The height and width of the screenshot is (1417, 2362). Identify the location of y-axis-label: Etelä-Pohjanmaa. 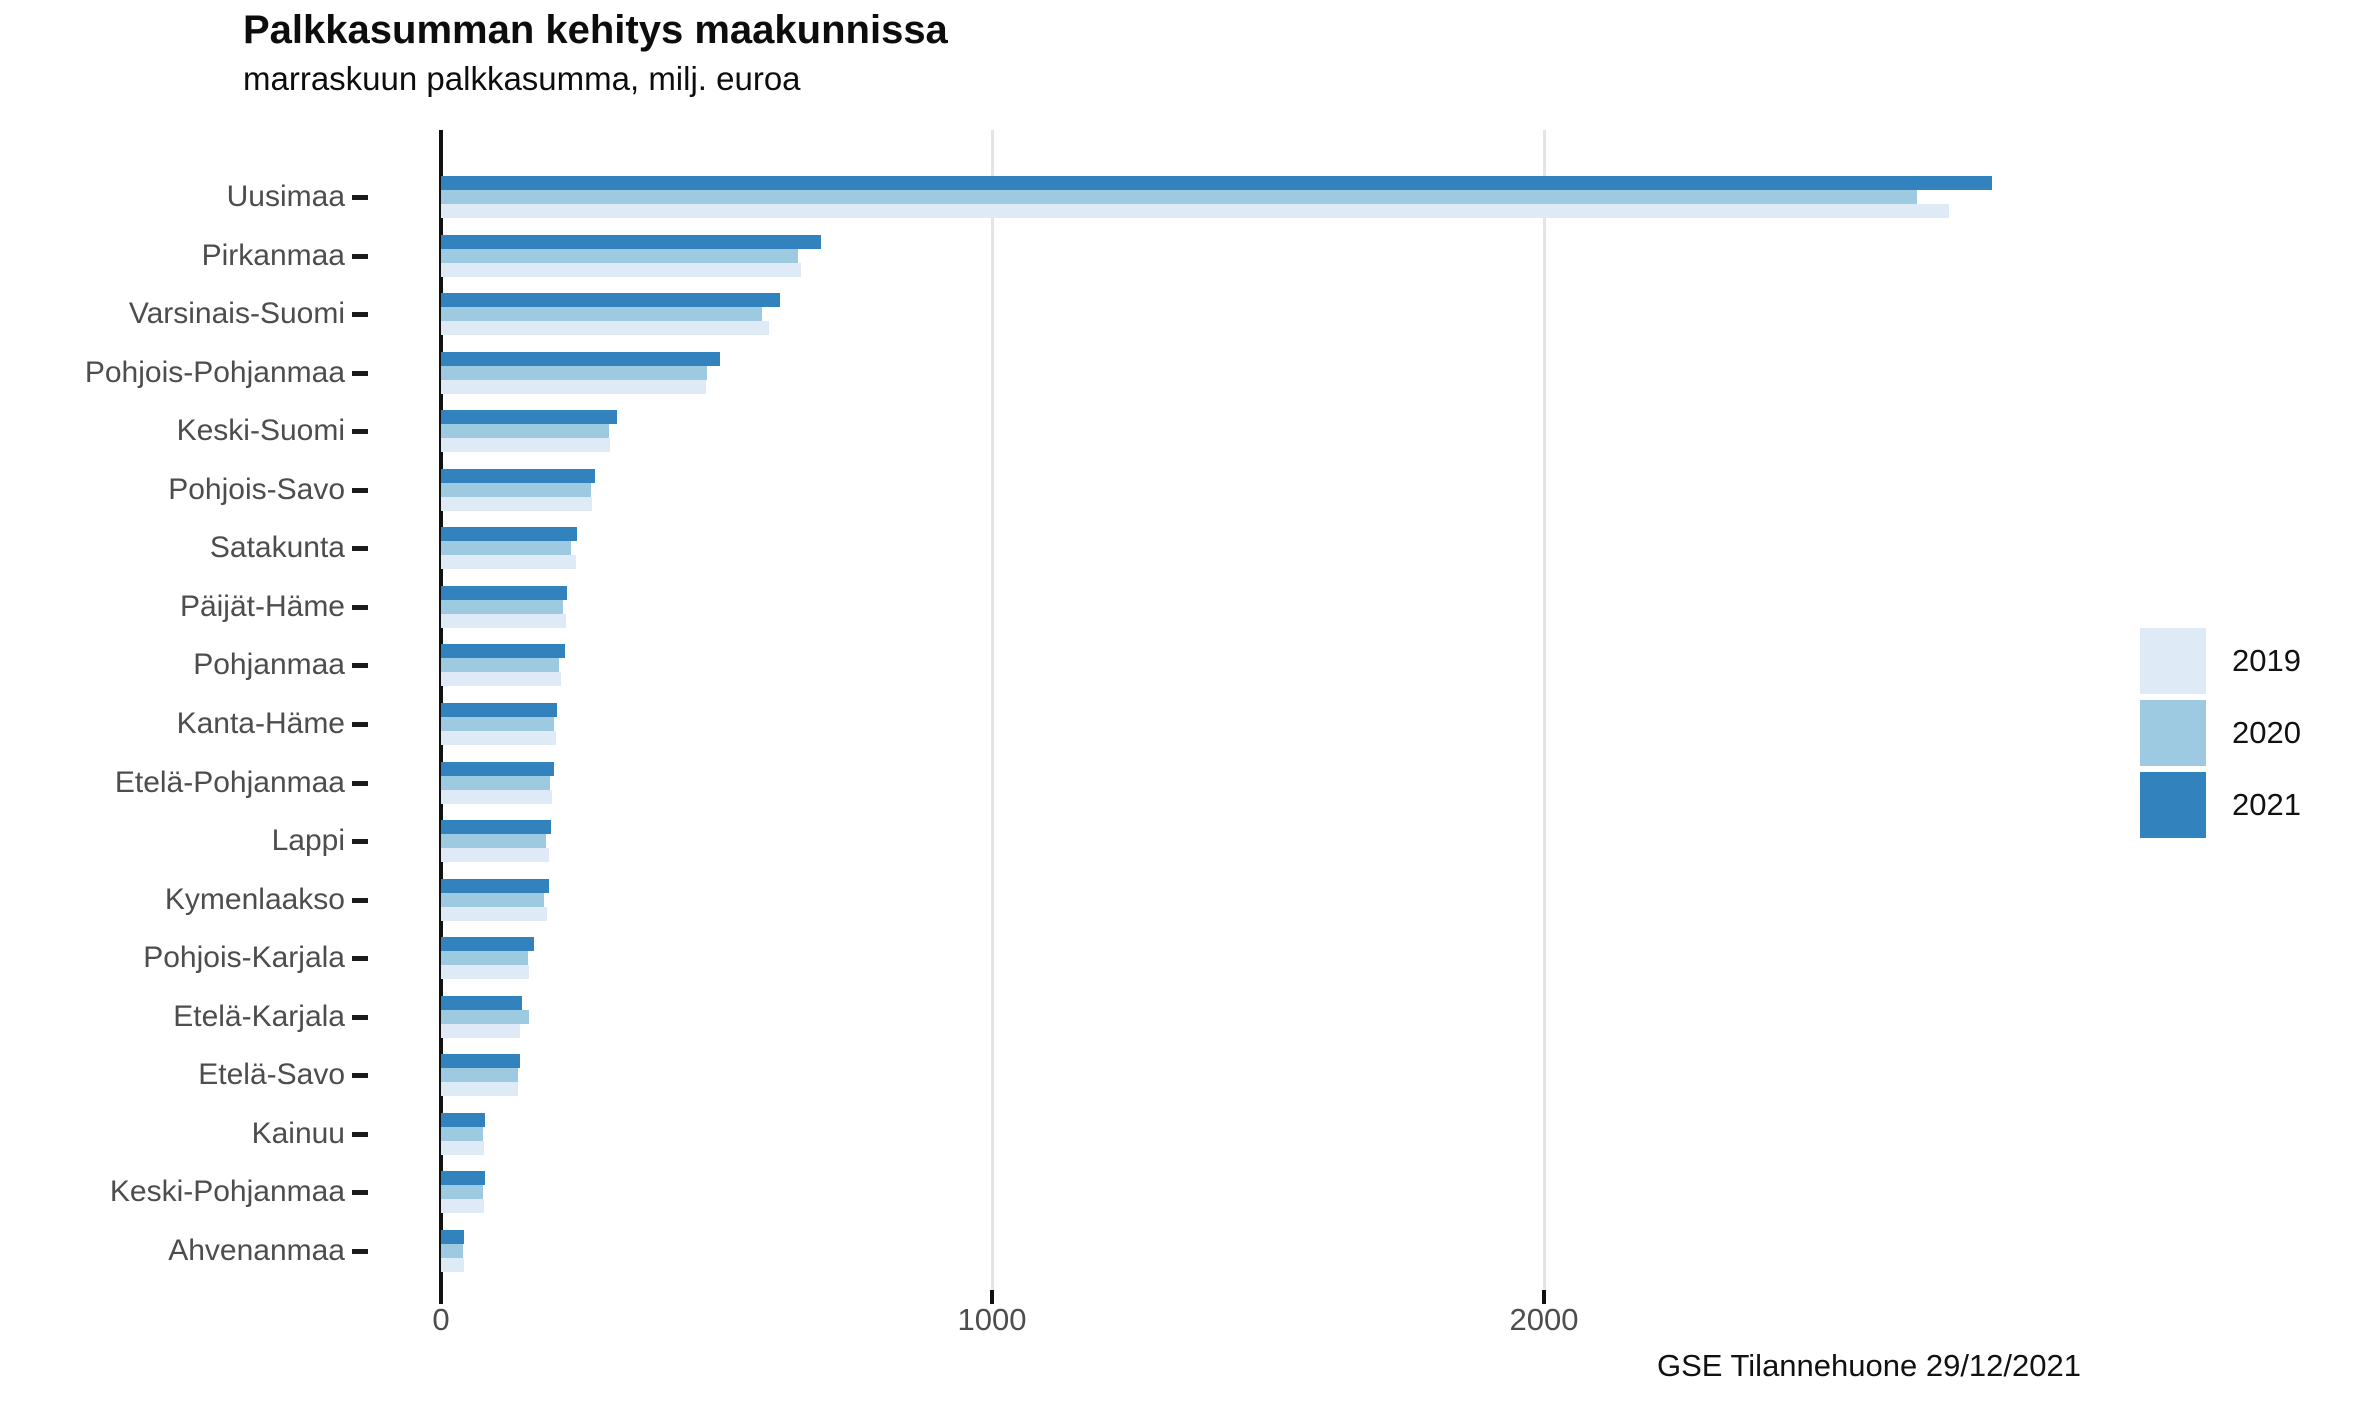
(229, 782).